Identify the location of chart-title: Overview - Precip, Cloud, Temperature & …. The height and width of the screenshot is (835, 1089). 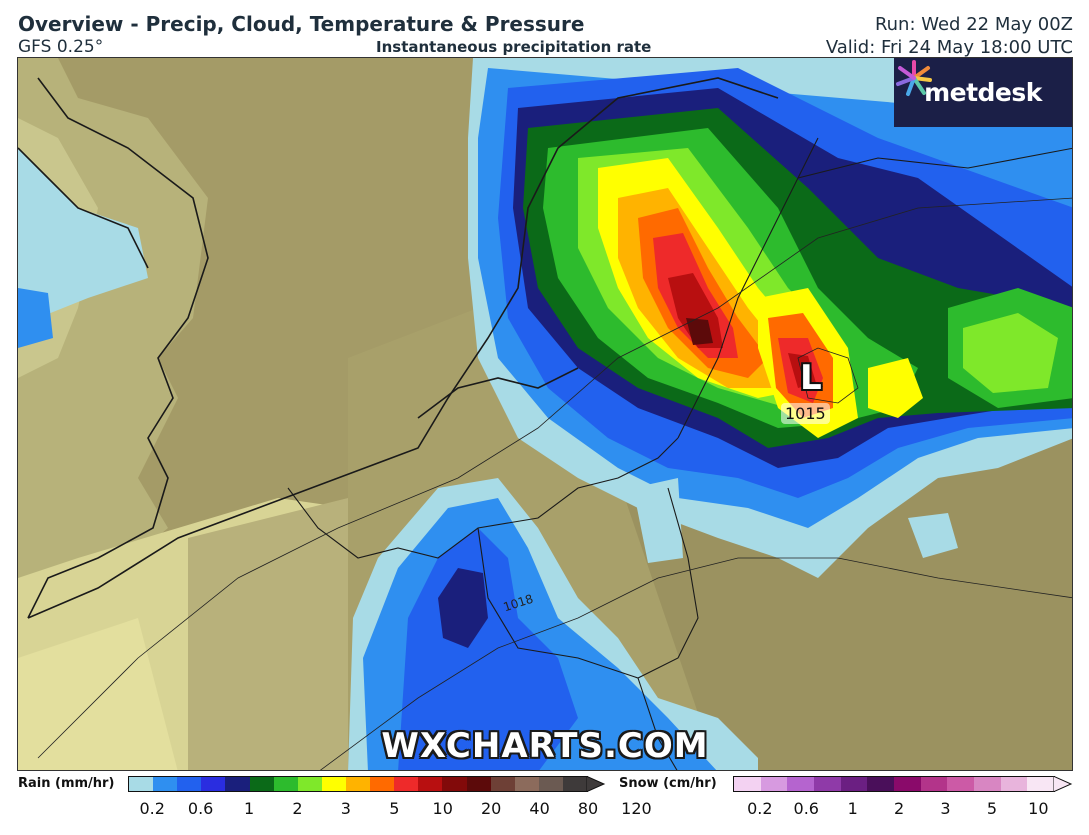
(301, 24).